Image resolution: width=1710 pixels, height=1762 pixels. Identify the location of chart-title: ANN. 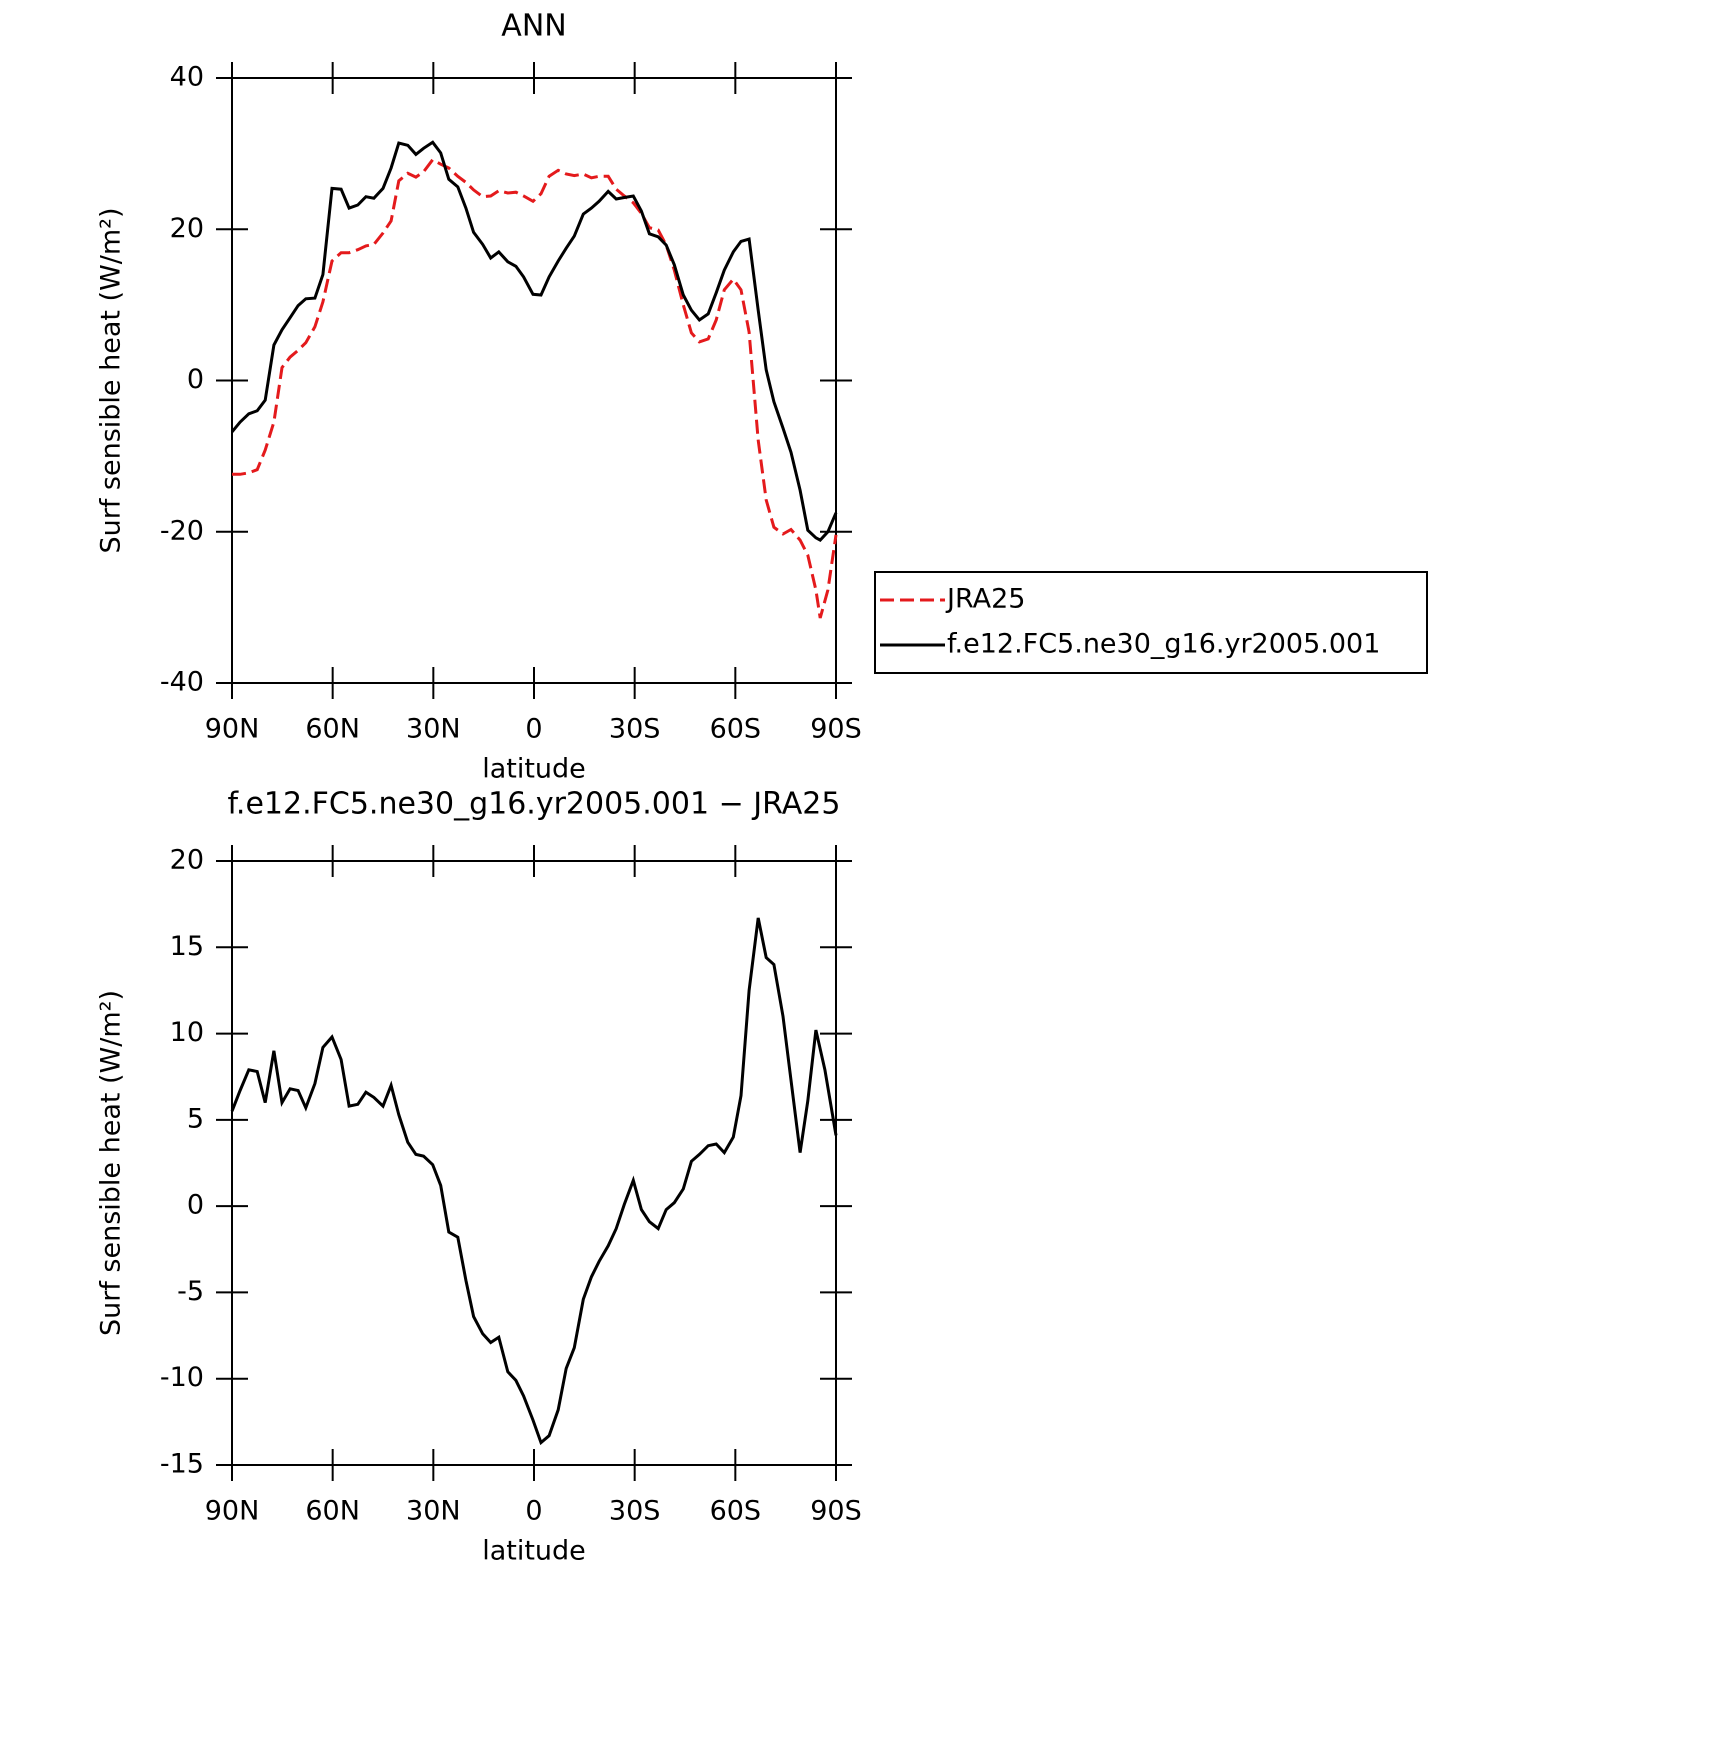
(533, 26).